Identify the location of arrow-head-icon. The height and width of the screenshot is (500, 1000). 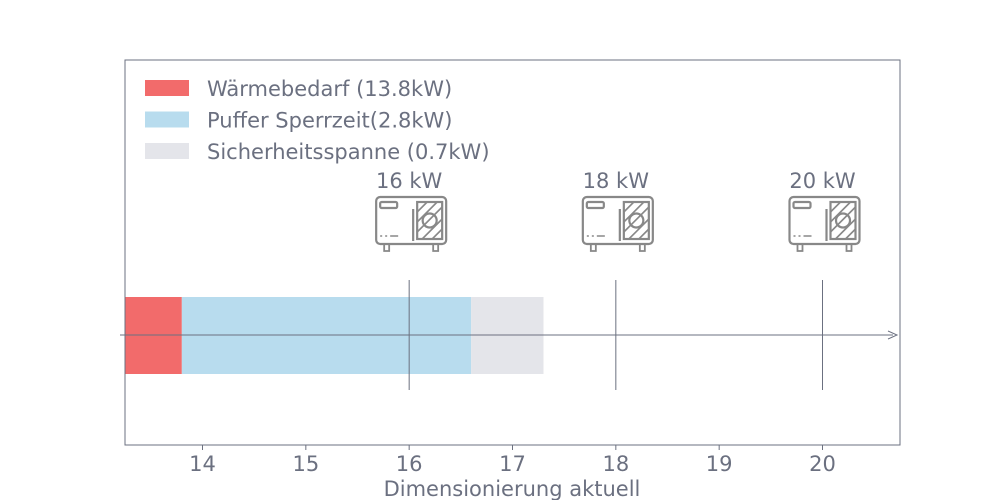
(893, 335).